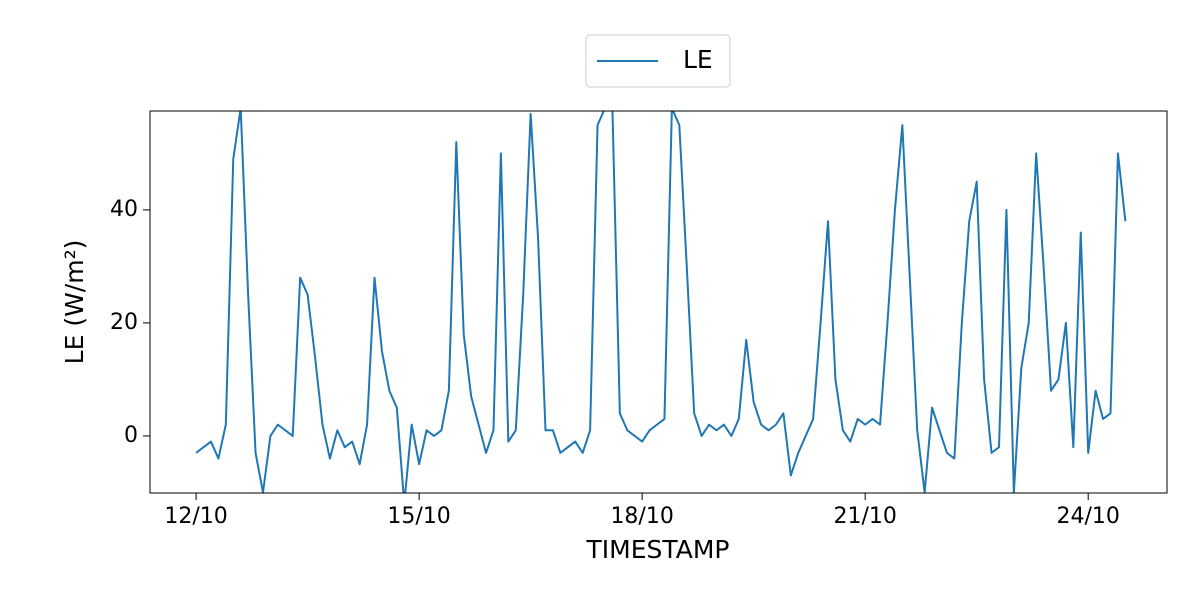 This screenshot has height=600, width=1200. Describe the element at coordinates (131, 435) in the screenshot. I see `y-tick-label: 0` at that location.